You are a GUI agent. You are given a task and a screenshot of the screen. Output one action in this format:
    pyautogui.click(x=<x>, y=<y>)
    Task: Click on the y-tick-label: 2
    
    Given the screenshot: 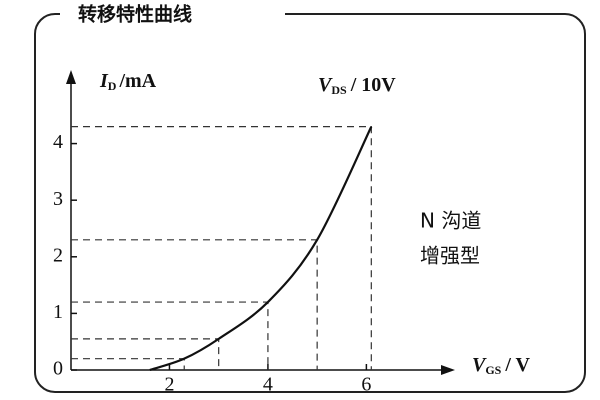 What is the action you would take?
    pyautogui.click(x=58, y=255)
    